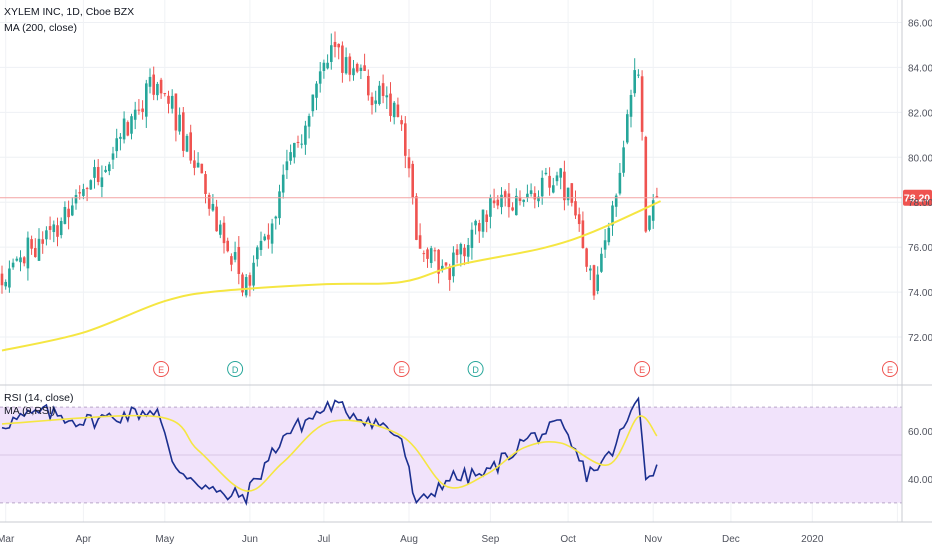  What do you see at coordinates (917, 197) in the screenshot?
I see `price-tag-bg` at bounding box center [917, 197].